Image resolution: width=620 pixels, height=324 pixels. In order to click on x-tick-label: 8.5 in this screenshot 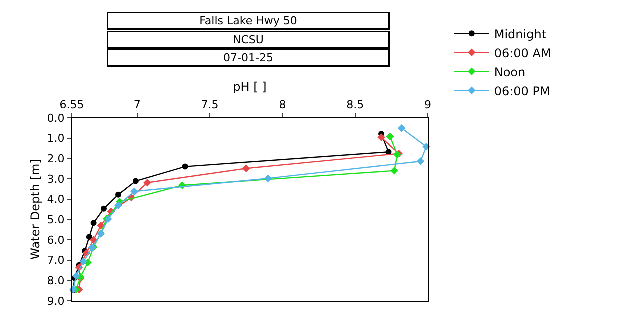, I will do `click(355, 105)`.